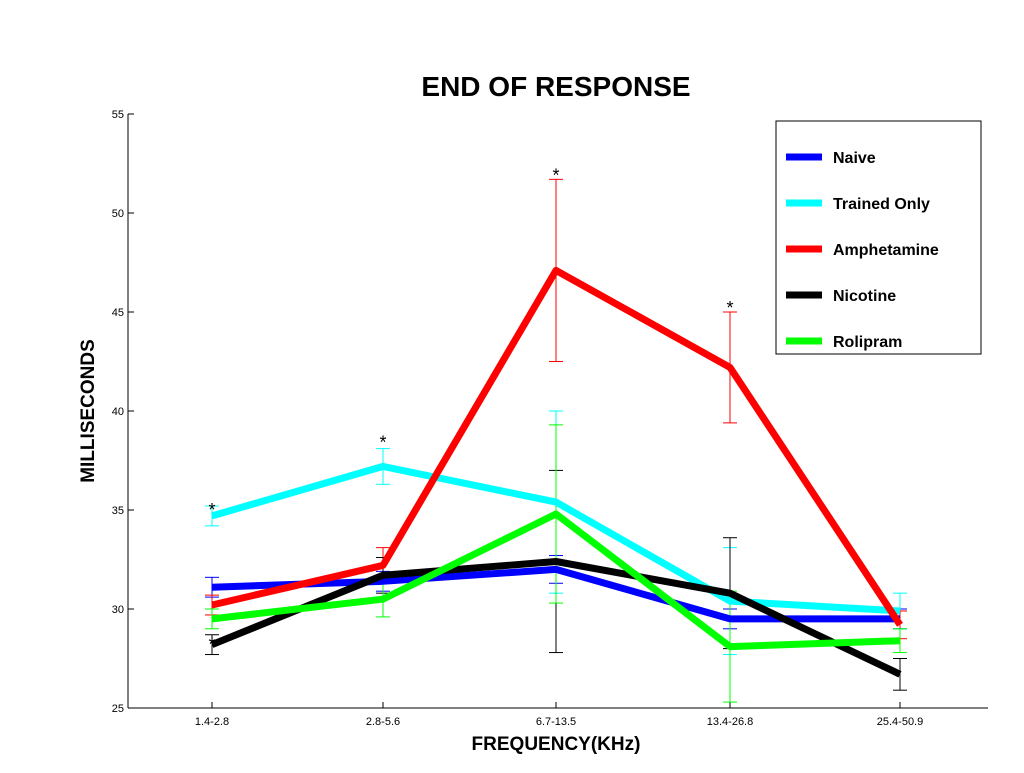  I want to click on y-tick-label: 35, so click(118, 511).